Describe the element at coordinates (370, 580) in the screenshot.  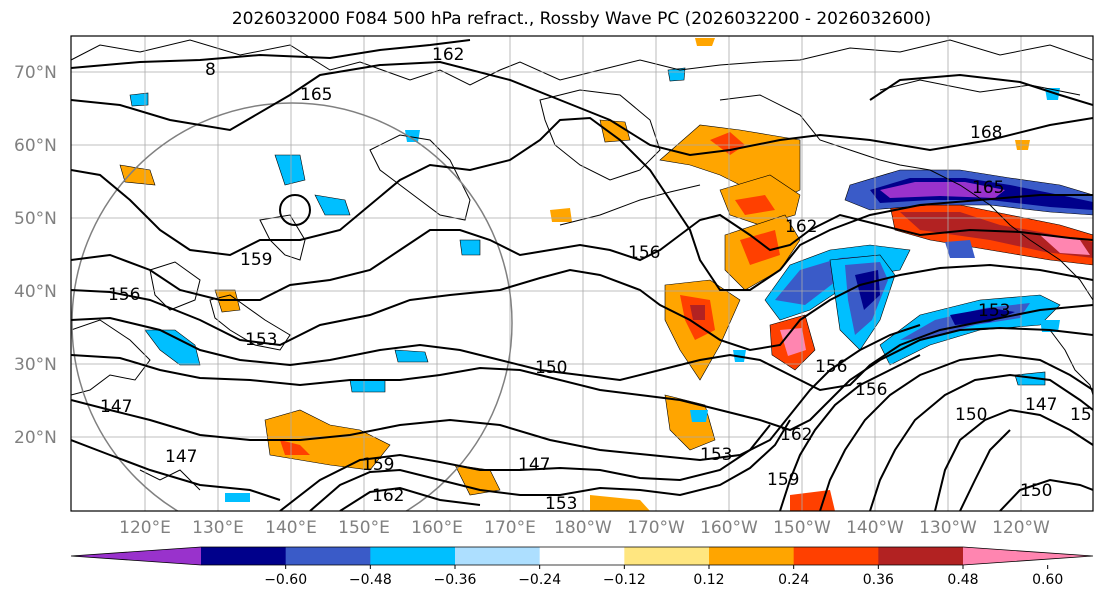
I see `colorbar-tick-label: −0.48` at that location.